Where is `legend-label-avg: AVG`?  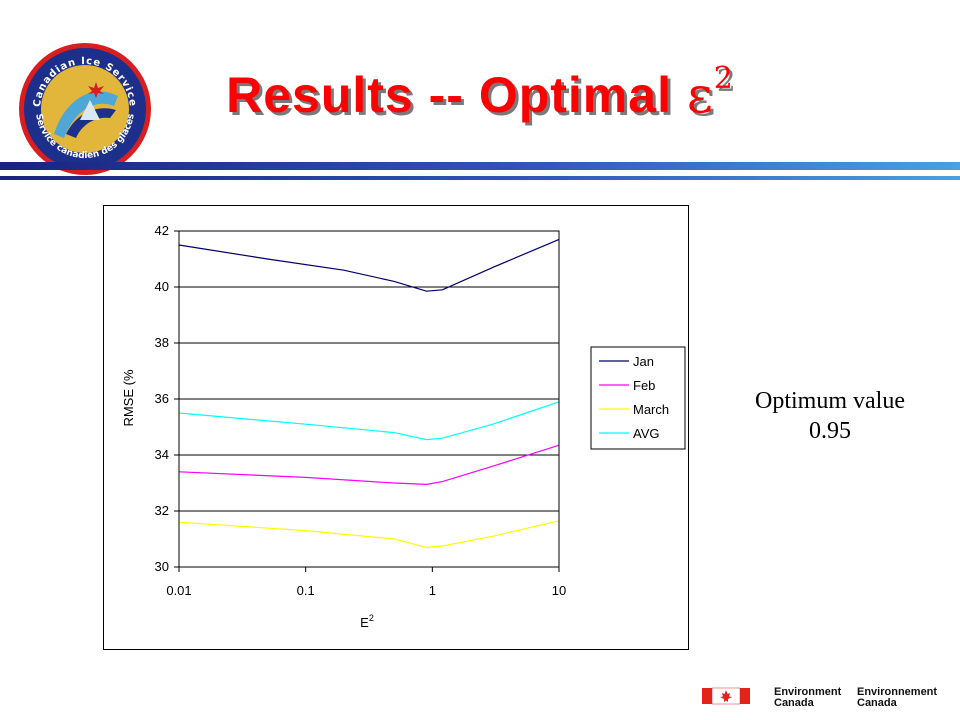 legend-label-avg: AVG is located at coordinates (646, 433).